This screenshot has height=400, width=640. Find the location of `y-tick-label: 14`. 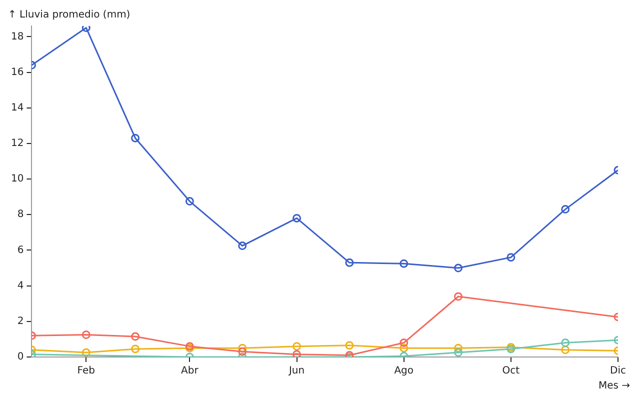

y-tick-label: 14 is located at coordinates (17, 108).